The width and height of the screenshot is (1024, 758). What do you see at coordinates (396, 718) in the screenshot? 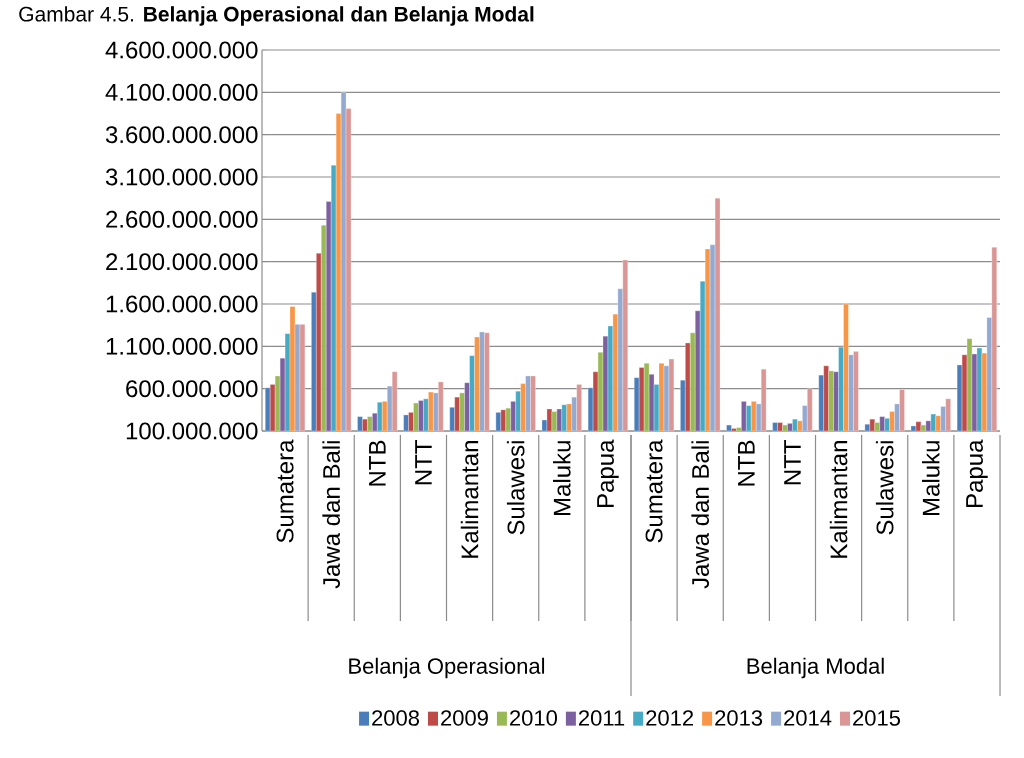
I see `legend-label: 2008` at bounding box center [396, 718].